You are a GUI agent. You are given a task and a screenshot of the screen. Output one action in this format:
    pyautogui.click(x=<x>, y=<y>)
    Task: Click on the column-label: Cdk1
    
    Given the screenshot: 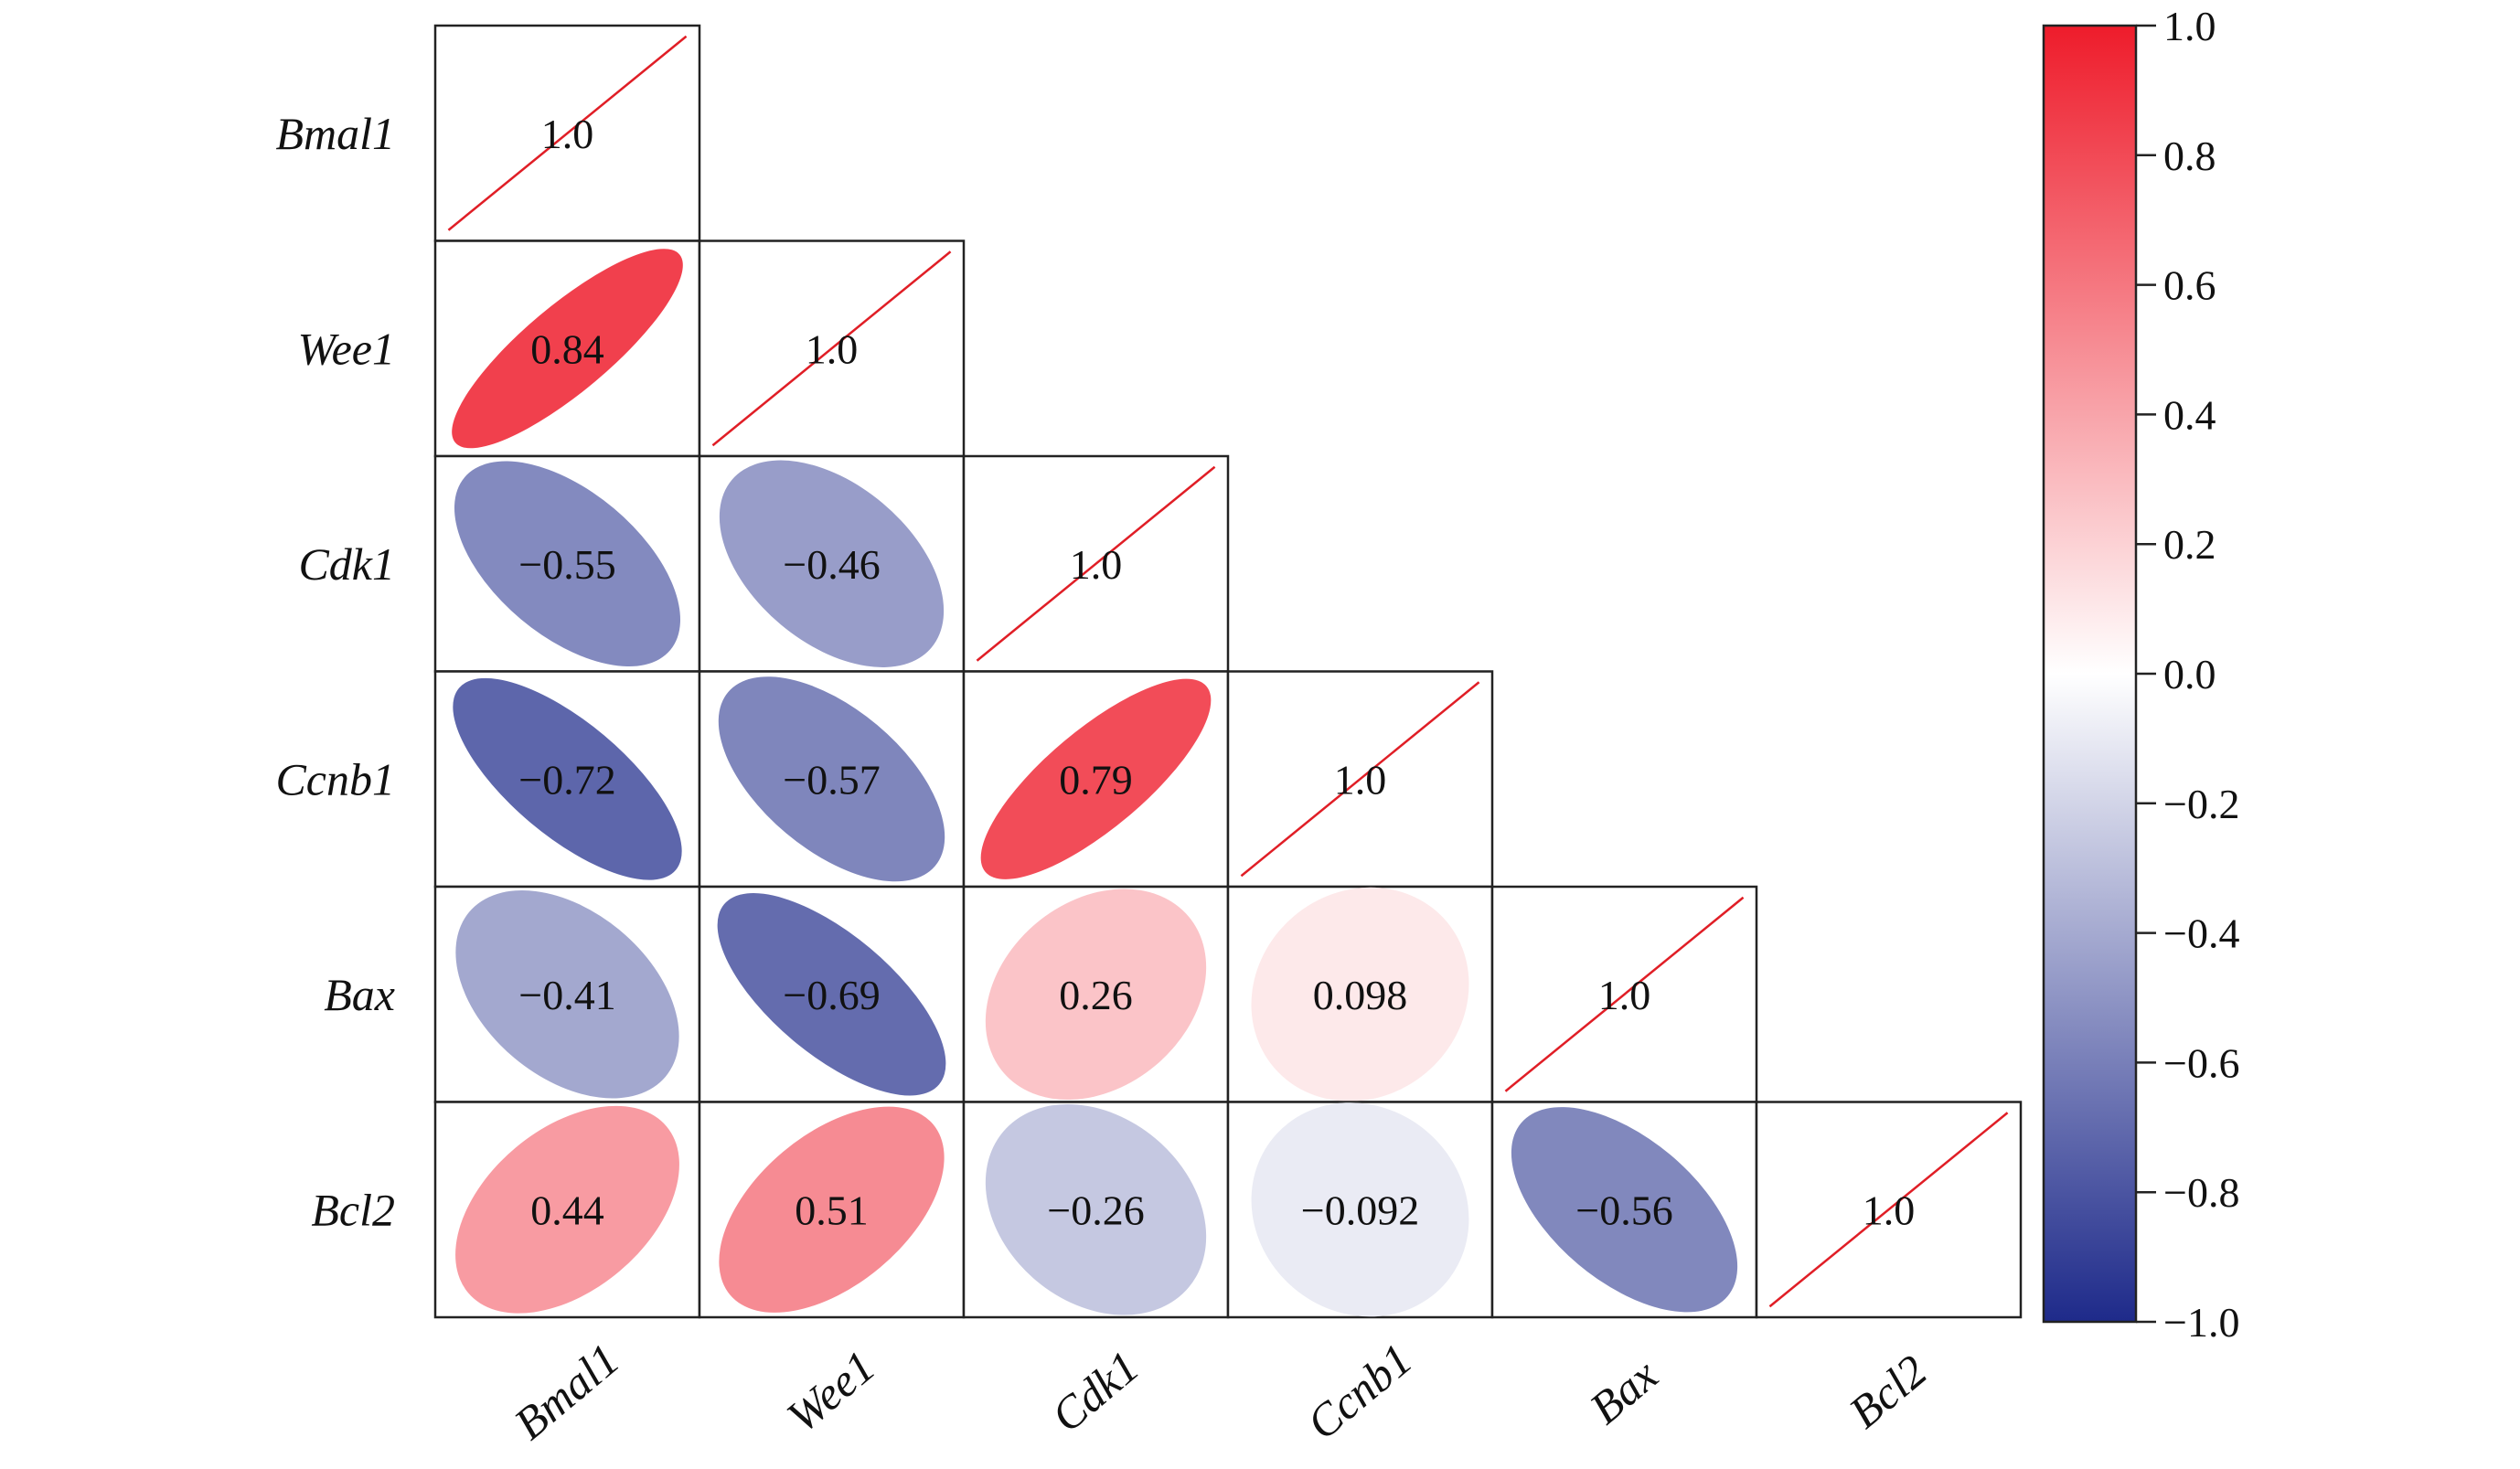 What is the action you would take?
    pyautogui.click(x=1094, y=1391)
    